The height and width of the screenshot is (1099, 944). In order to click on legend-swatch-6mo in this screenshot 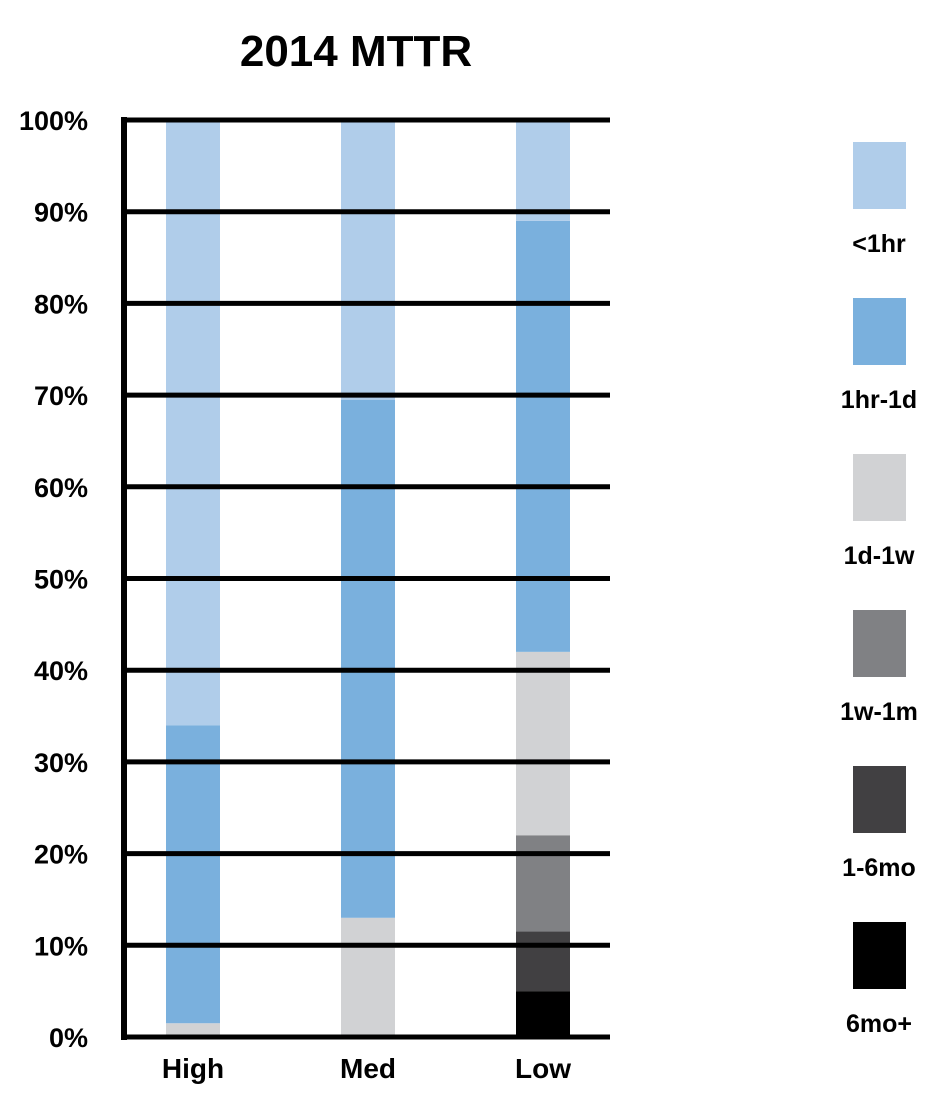, I will do `click(879, 955)`.